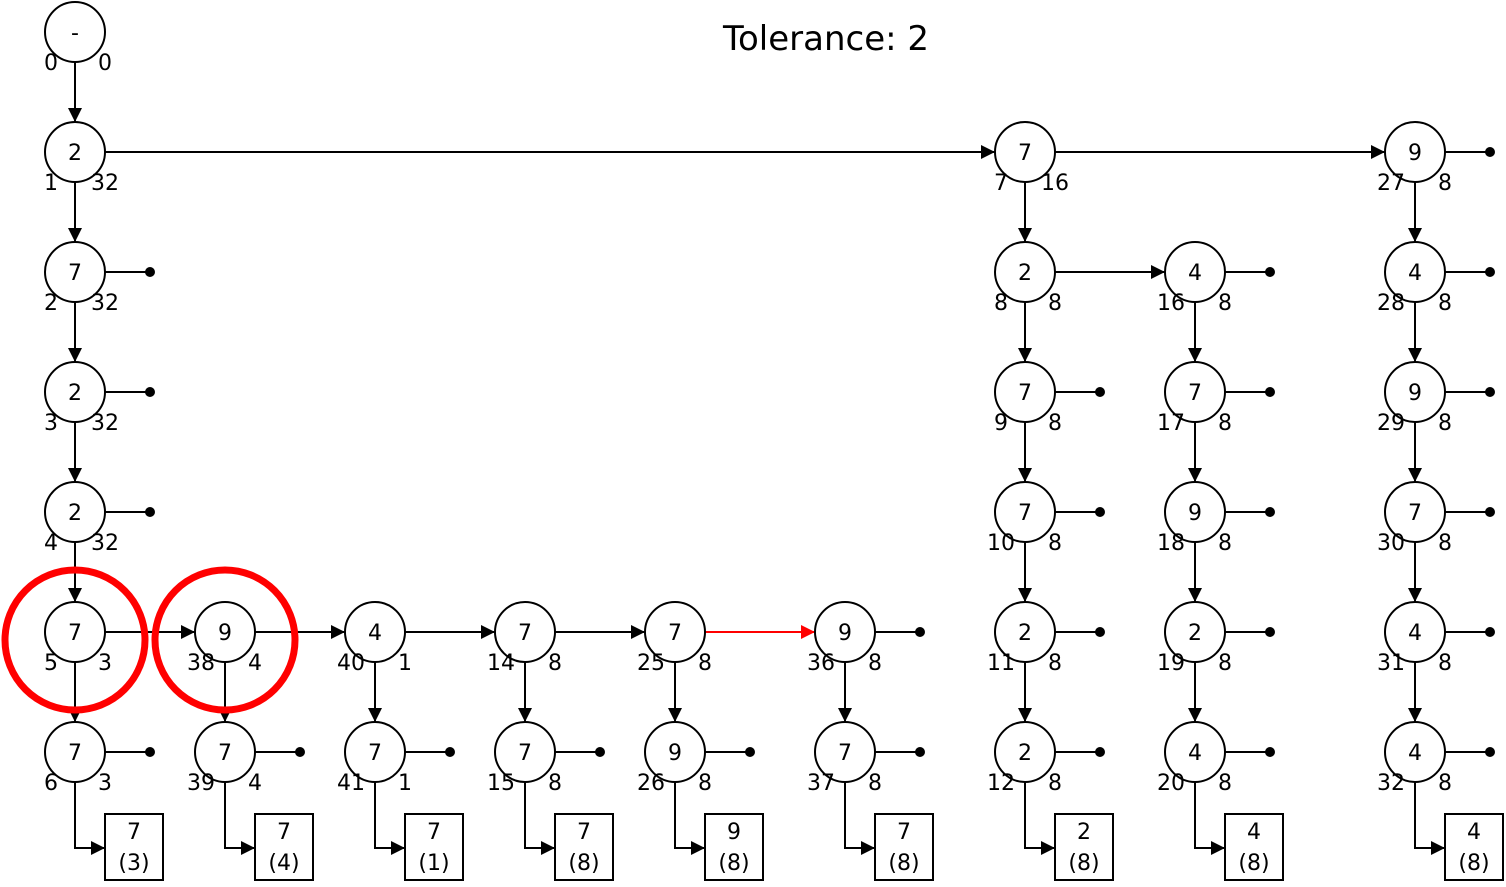  I want to click on tree-node: 739 4, so click(224, 758).